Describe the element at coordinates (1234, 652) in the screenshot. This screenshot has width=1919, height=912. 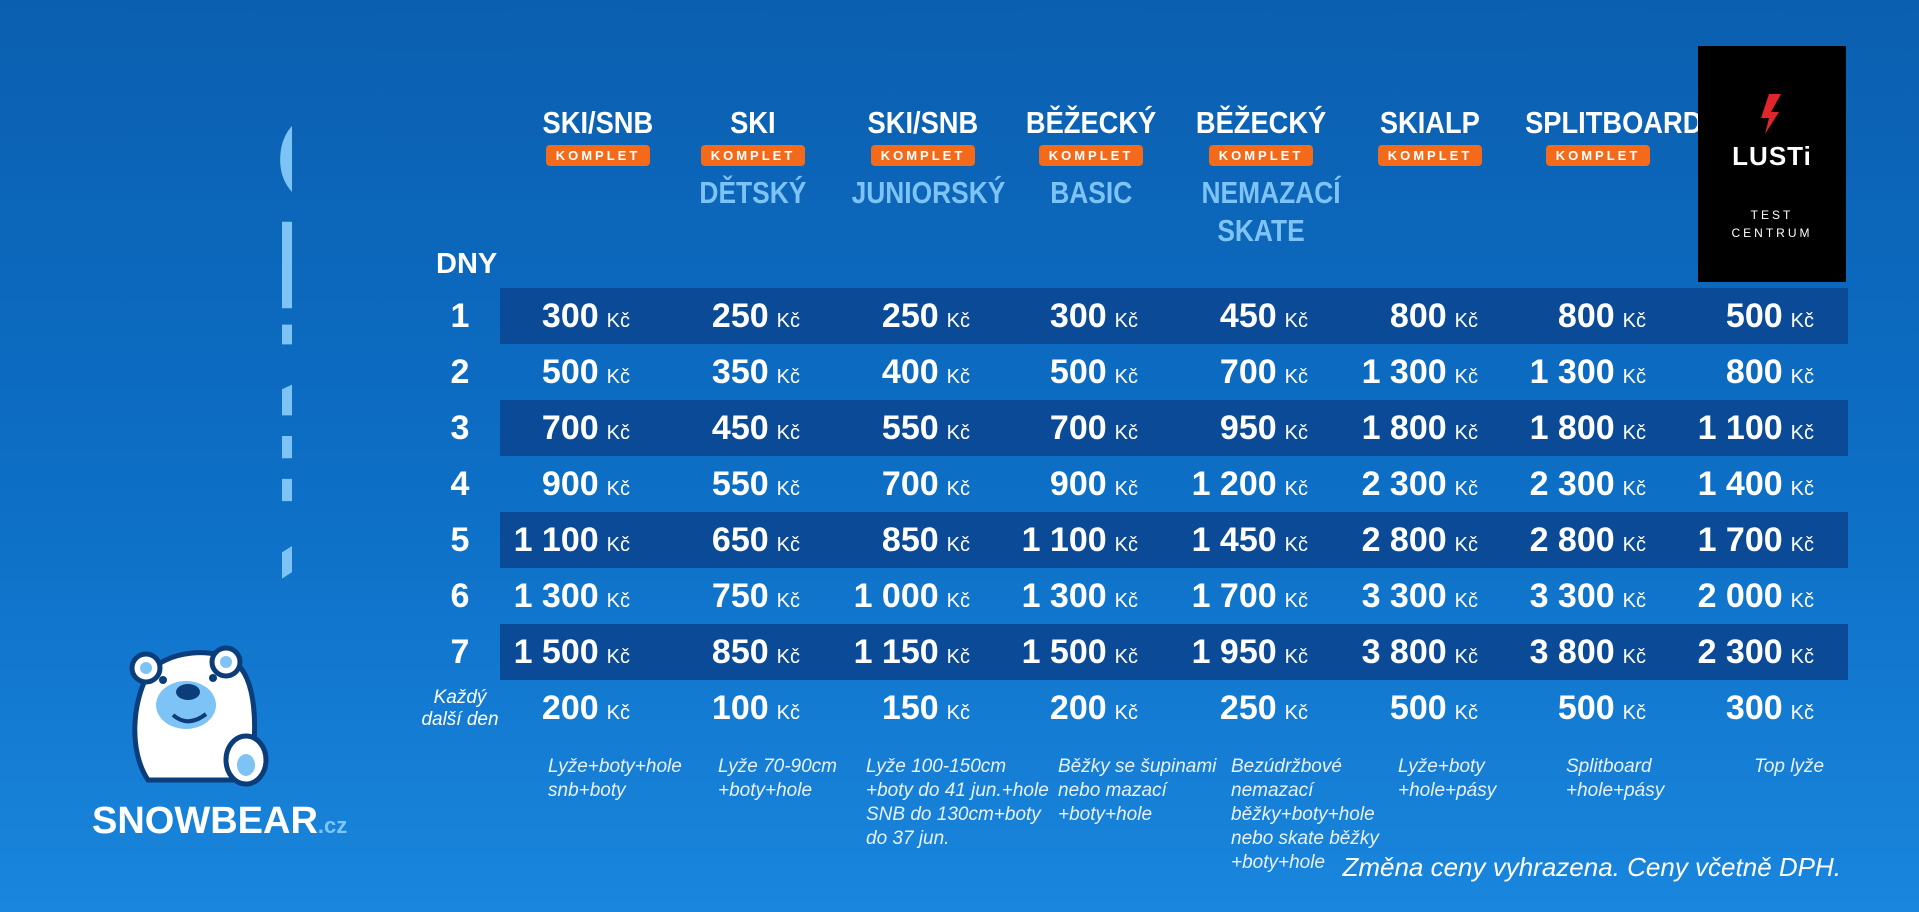
I see `price-value: 1 950` at that location.